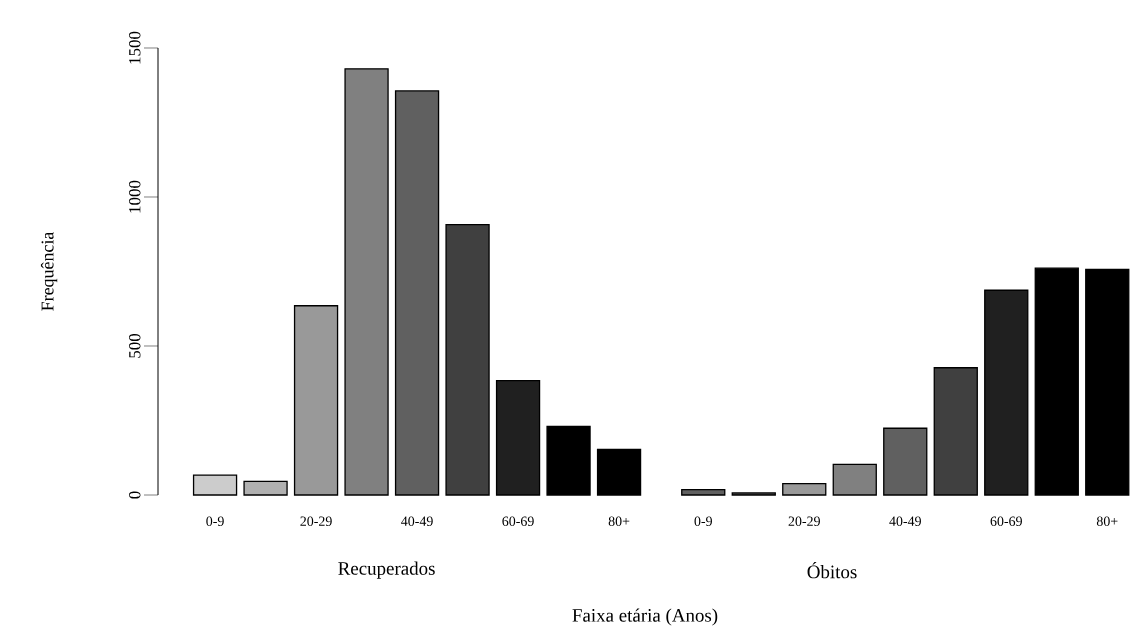 This screenshot has height=633, width=1132. I want to click on y-tick-label: 1500, so click(135, 47).